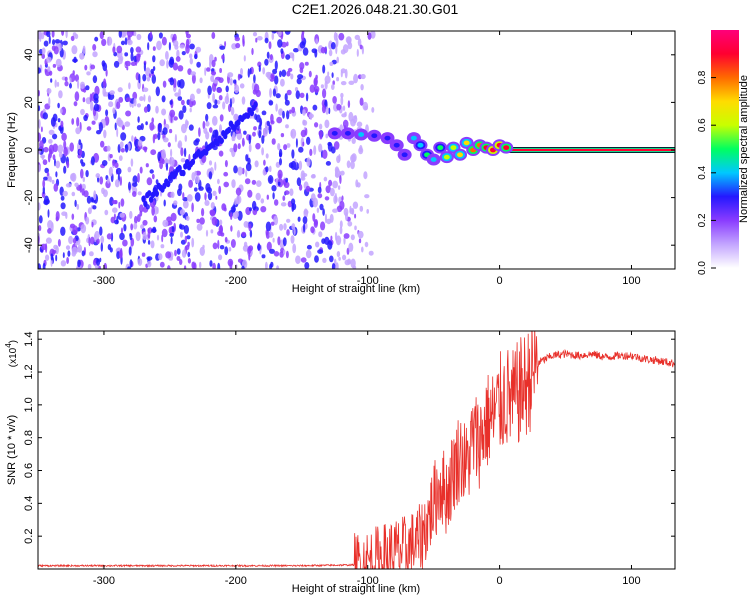 This screenshot has height=600, width=750. I want to click on y-tick-label: 0.6, so click(29, 470).